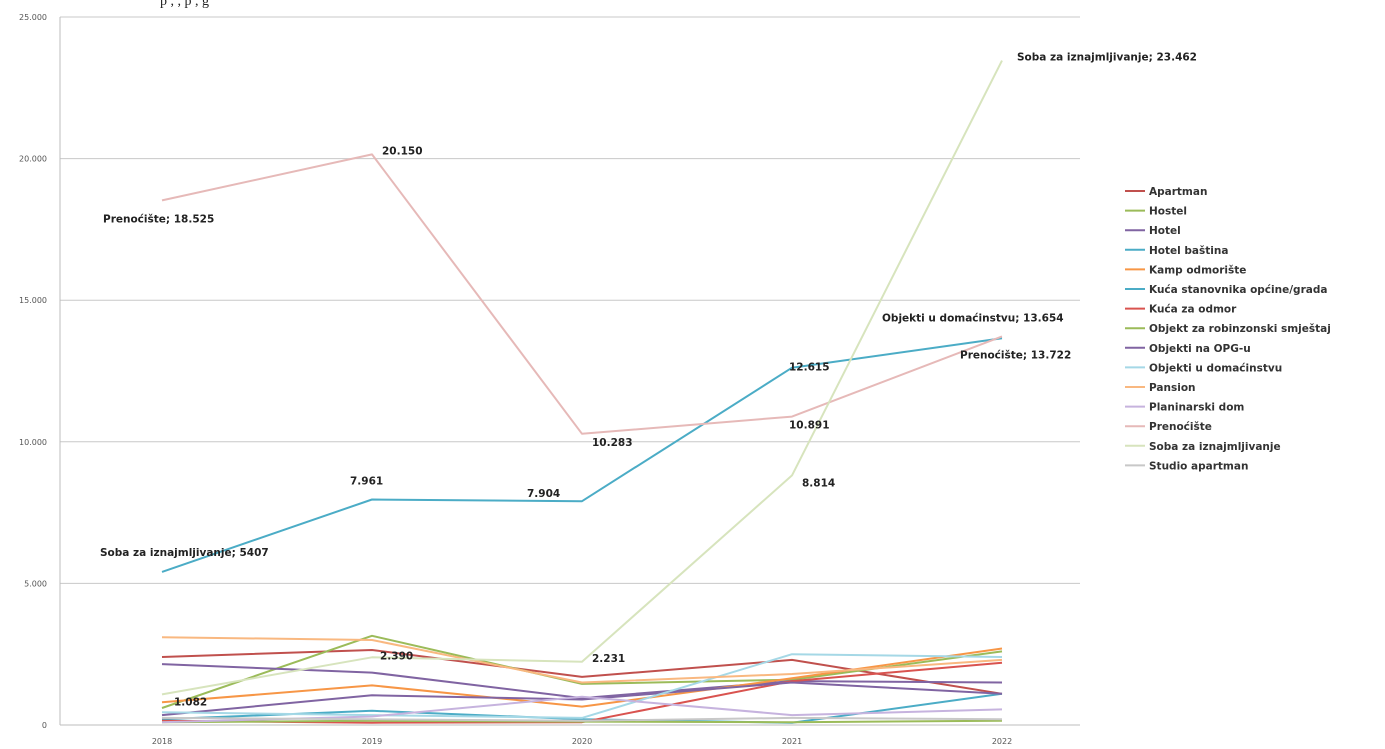 This screenshot has height=749, width=1385. I want to click on data-label: 7.904, so click(543, 494).